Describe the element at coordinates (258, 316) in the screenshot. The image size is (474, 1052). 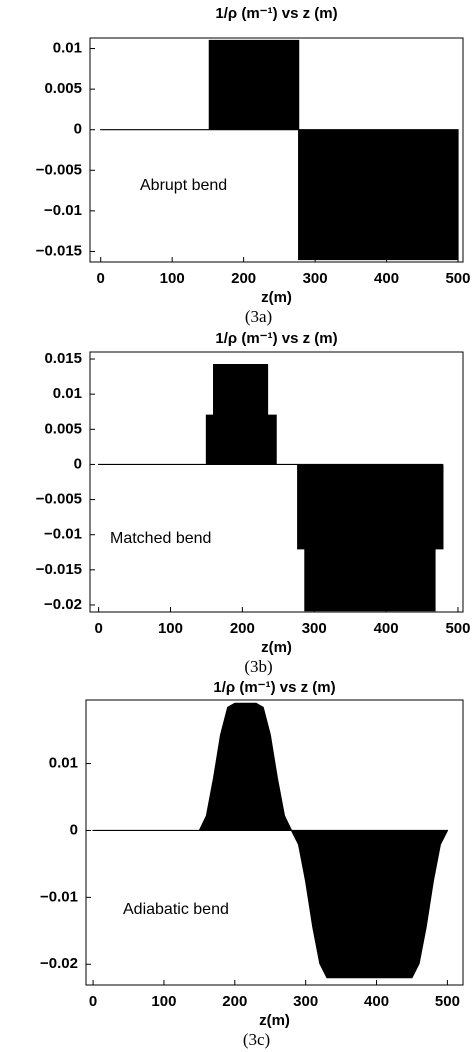
I see `caption: (3a)` at that location.